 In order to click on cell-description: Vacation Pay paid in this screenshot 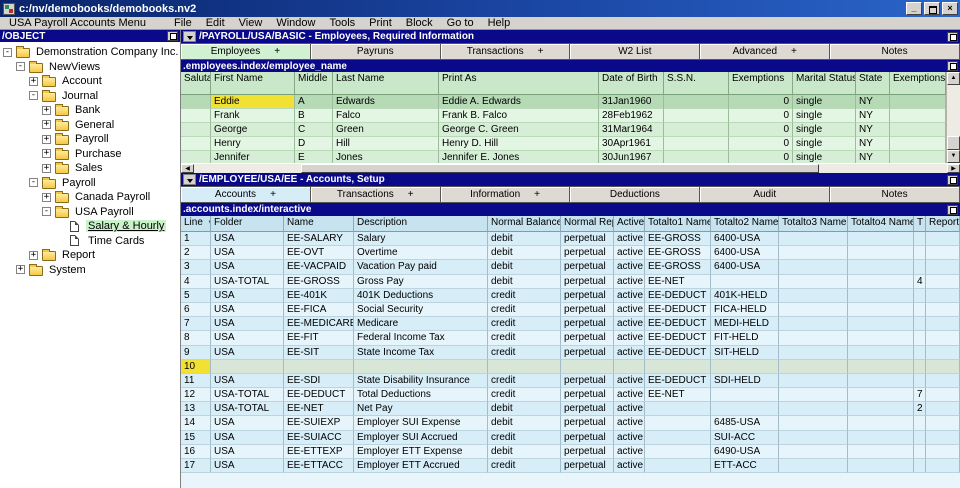, I will do `click(421, 267)`.